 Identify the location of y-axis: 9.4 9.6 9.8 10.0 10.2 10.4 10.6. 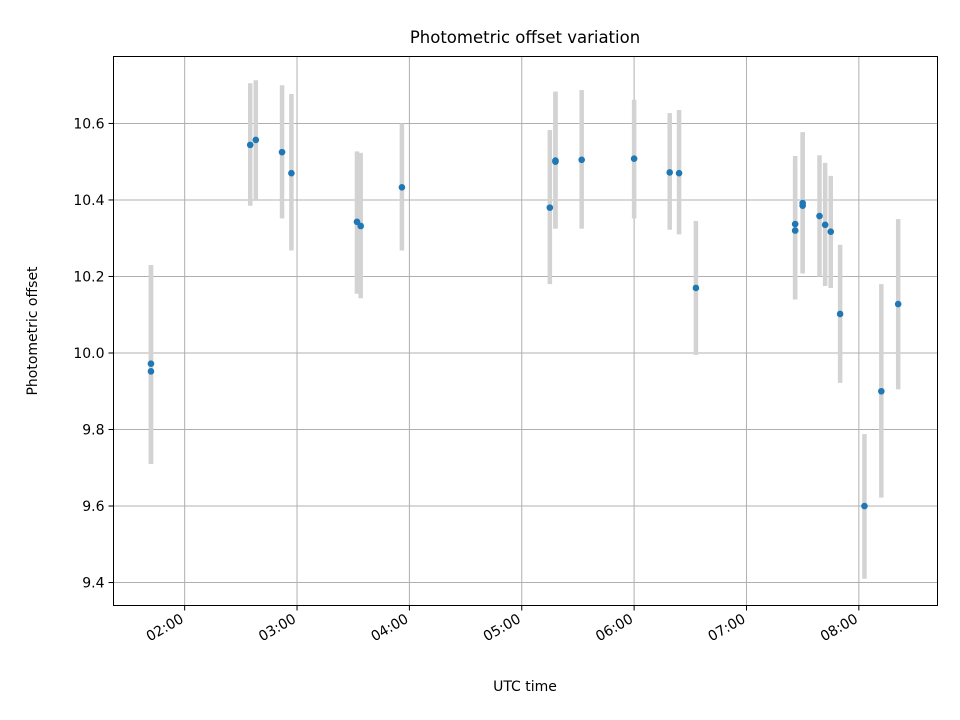
(93, 354).